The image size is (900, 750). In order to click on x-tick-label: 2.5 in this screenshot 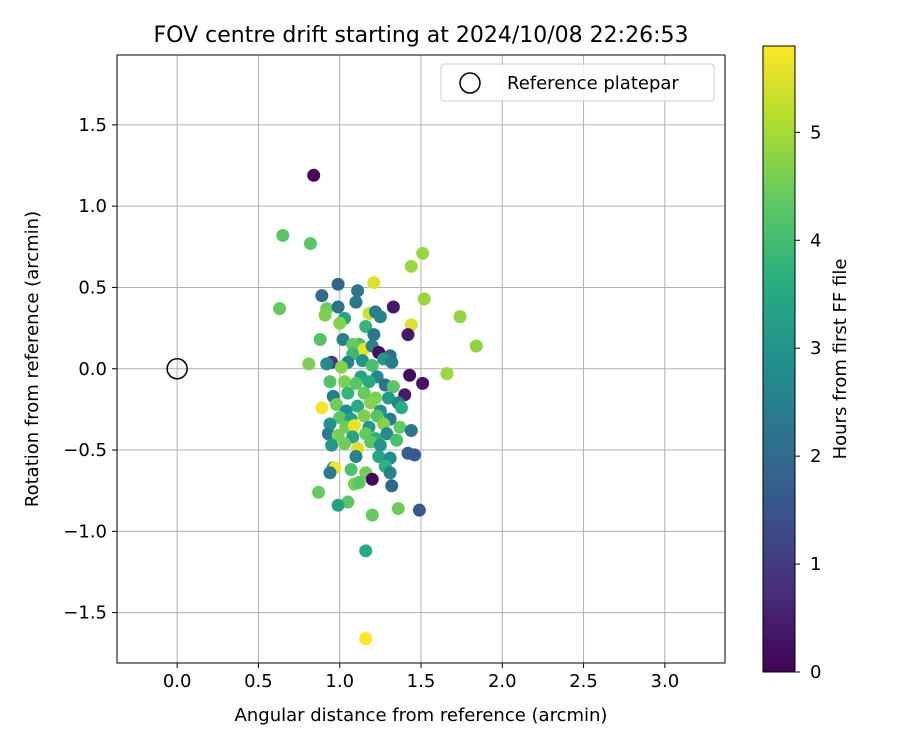, I will do `click(583, 681)`.